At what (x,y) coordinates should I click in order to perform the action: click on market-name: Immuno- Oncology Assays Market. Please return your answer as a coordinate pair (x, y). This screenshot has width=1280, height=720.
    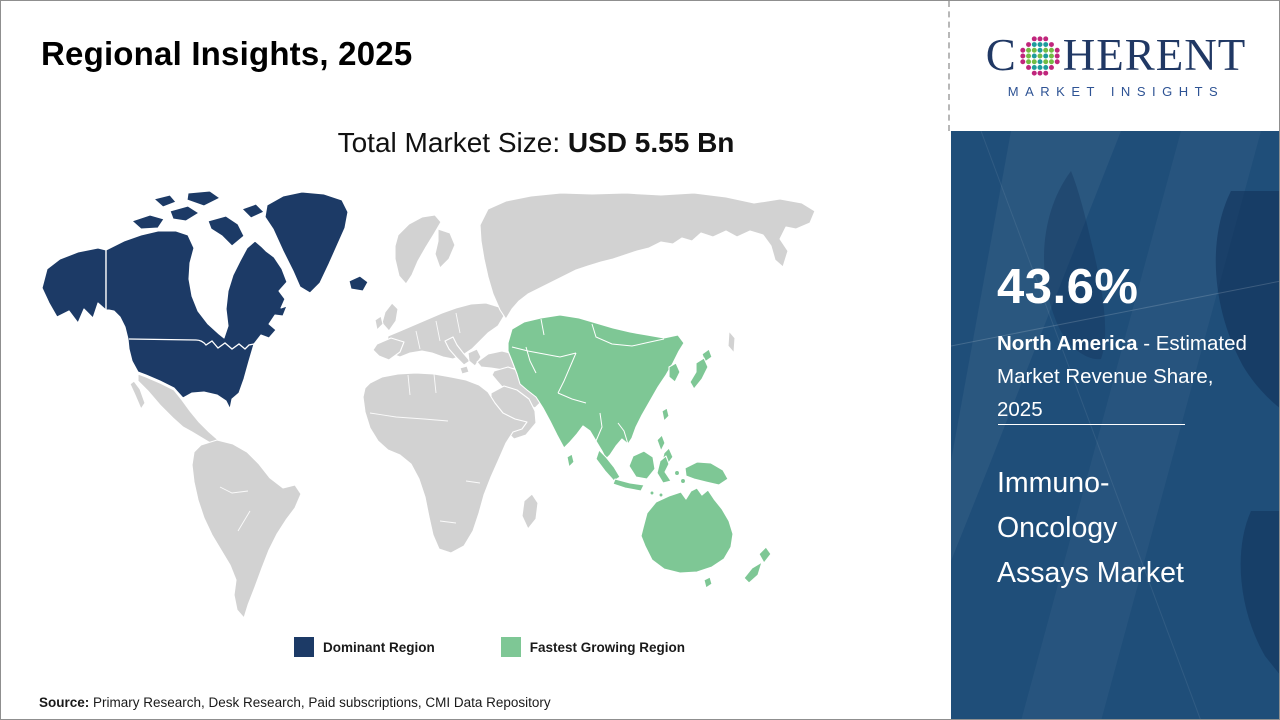
    Looking at the image, I should click on (1090, 528).